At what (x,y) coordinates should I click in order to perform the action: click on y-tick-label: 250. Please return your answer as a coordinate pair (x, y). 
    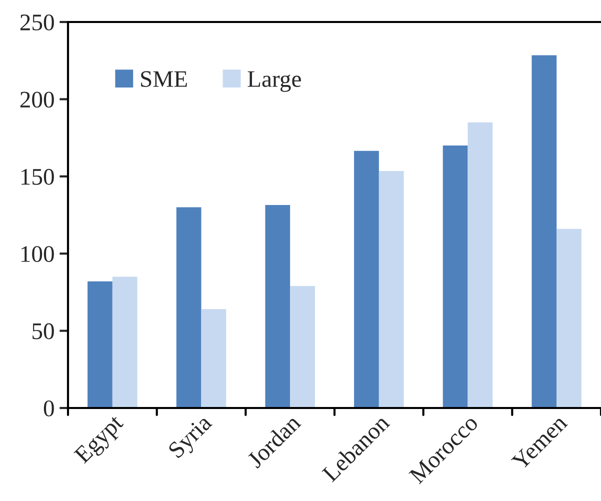
    Looking at the image, I should click on (37, 22).